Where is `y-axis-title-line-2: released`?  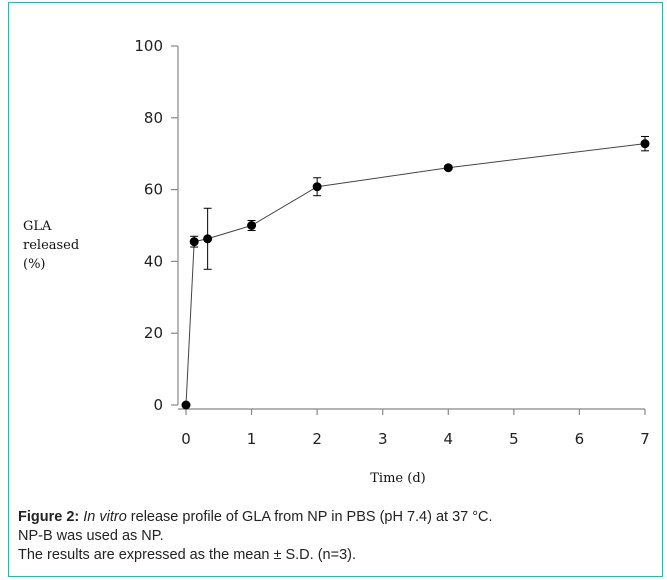
y-axis-title-line-2: released is located at coordinates (51, 245).